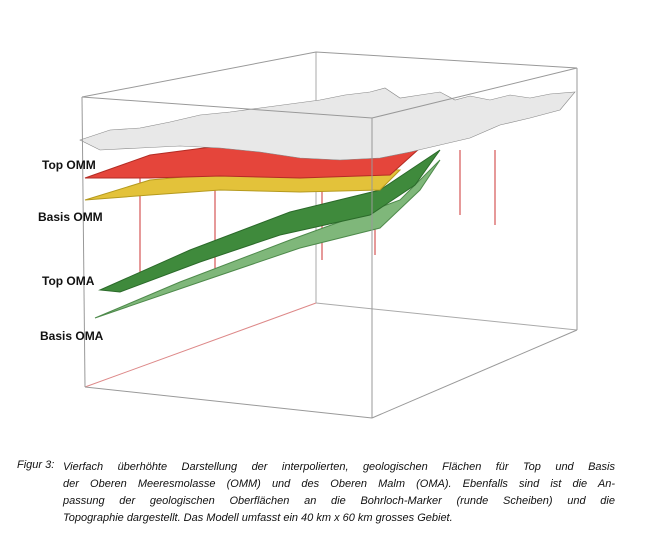  What do you see at coordinates (327, 124) in the screenshot?
I see `topography` at bounding box center [327, 124].